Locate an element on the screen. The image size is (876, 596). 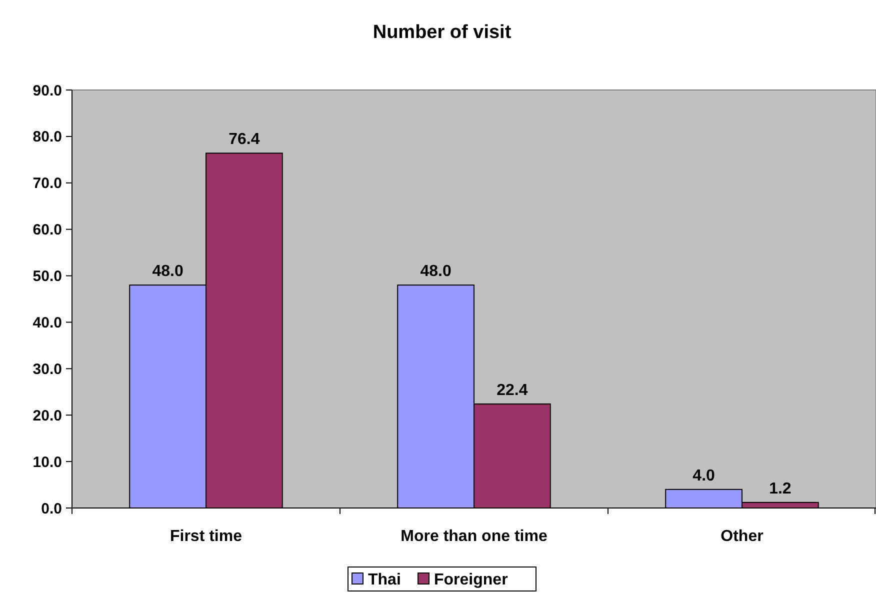
y-tick-label: 10.0 is located at coordinates (47, 462).